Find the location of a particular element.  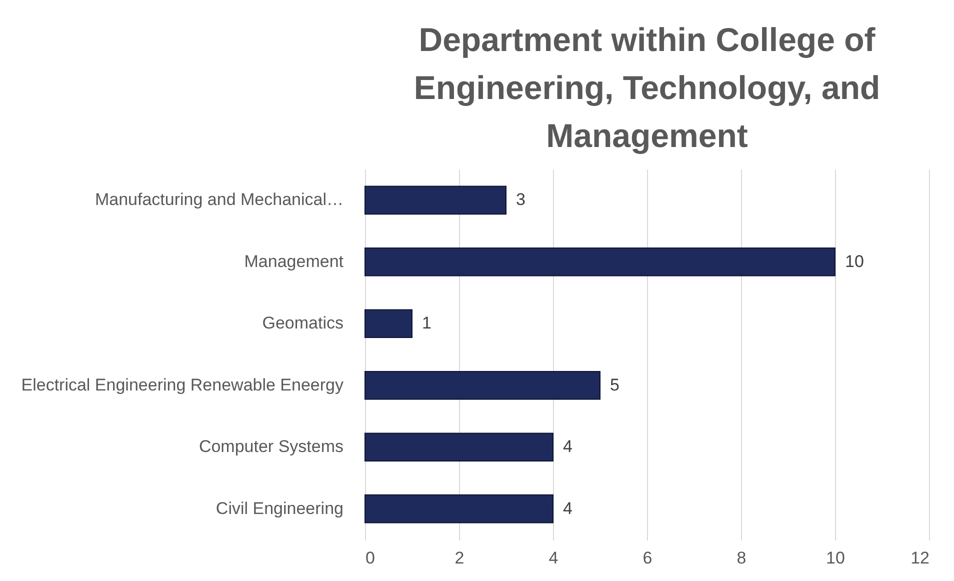

data-label: 1 is located at coordinates (427, 323).